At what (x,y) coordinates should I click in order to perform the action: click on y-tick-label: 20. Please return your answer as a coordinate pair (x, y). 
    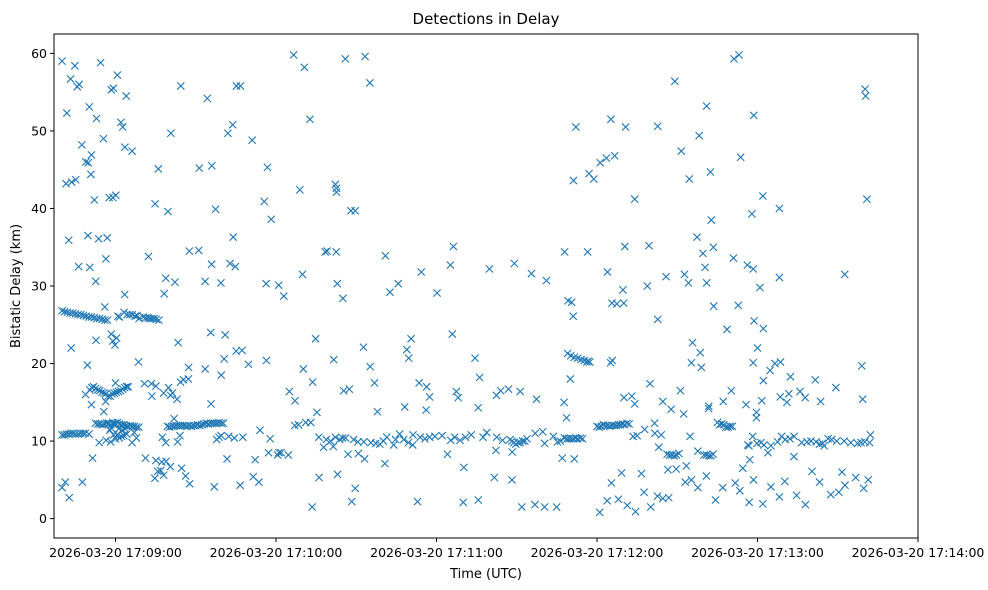
    Looking at the image, I should click on (39, 363).